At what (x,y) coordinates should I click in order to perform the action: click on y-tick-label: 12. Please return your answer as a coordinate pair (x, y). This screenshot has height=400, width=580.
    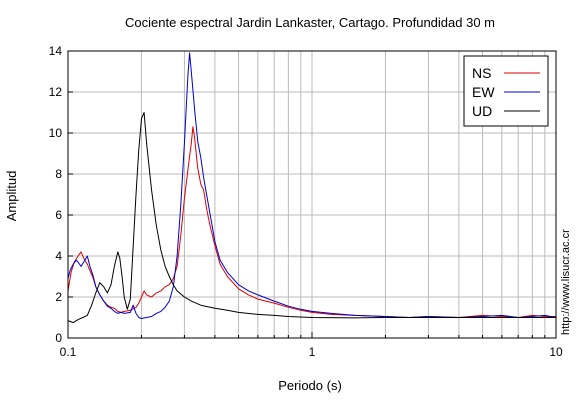
    Looking at the image, I should click on (56, 92).